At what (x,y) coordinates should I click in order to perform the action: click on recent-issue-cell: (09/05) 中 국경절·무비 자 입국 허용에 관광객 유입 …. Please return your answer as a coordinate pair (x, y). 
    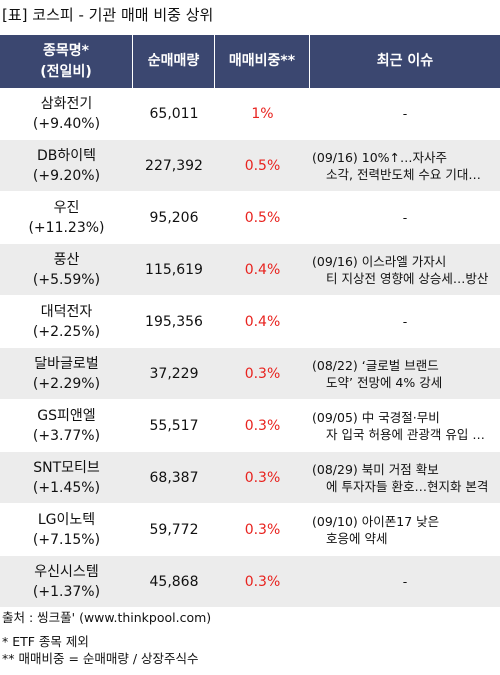
    Looking at the image, I should click on (405, 426).